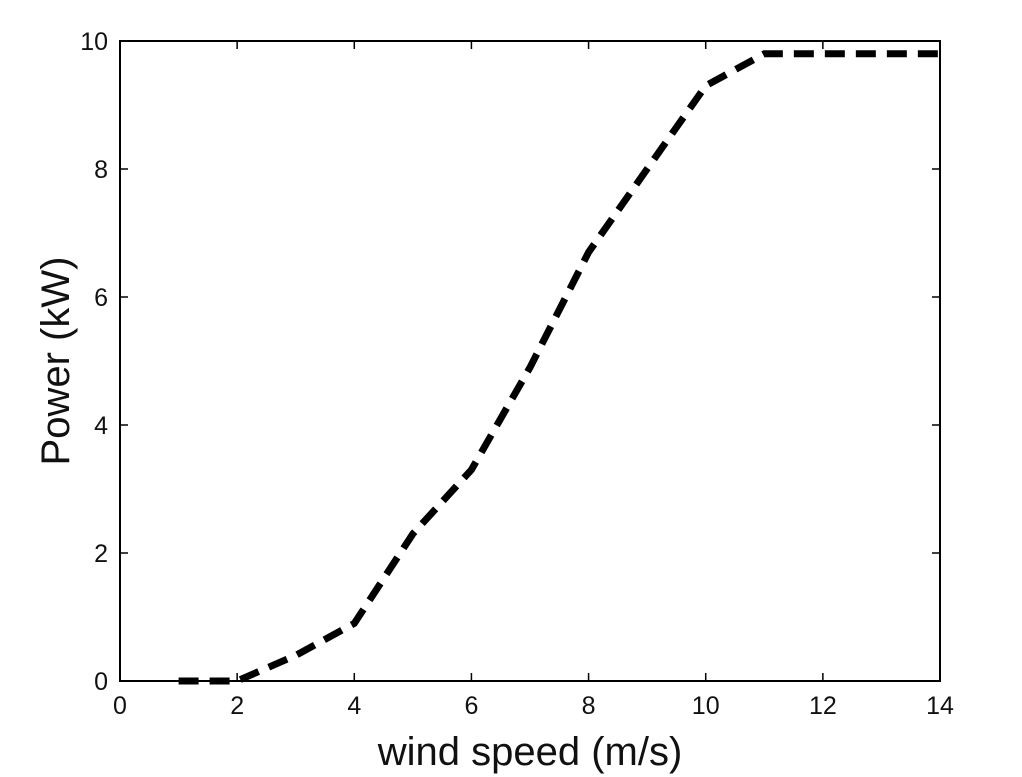  Describe the element at coordinates (120, 706) in the screenshot. I see `x-tick-label: 0` at that location.